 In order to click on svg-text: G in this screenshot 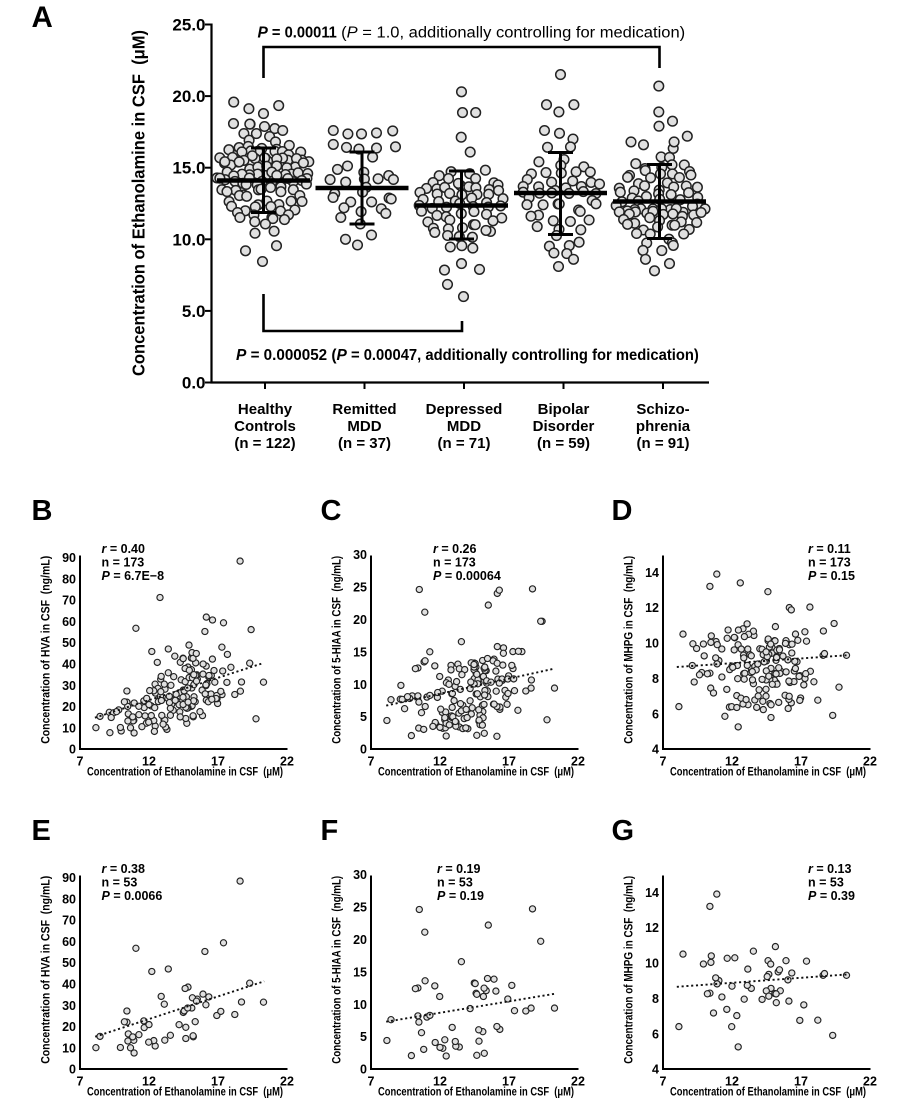, I will do `click(623, 831)`.